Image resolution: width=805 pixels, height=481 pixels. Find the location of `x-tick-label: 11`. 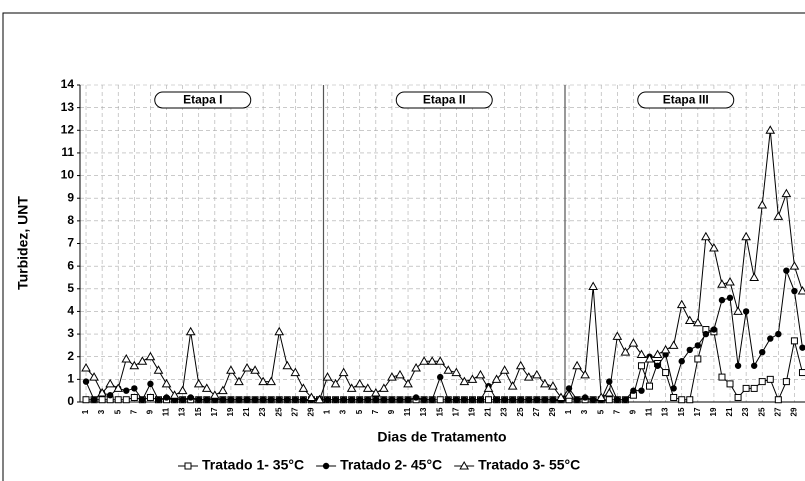

x-tick-label: 11 is located at coordinates (649, 411).